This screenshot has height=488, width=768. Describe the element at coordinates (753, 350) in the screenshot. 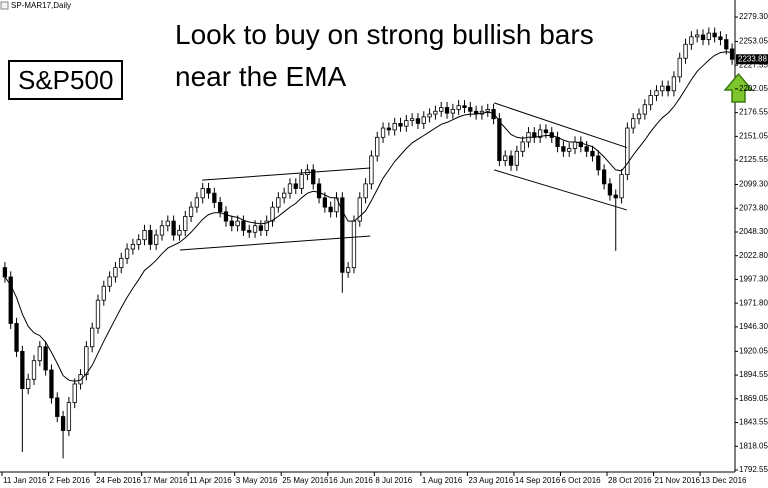

I see `y-tick-label: 1920.05` at that location.